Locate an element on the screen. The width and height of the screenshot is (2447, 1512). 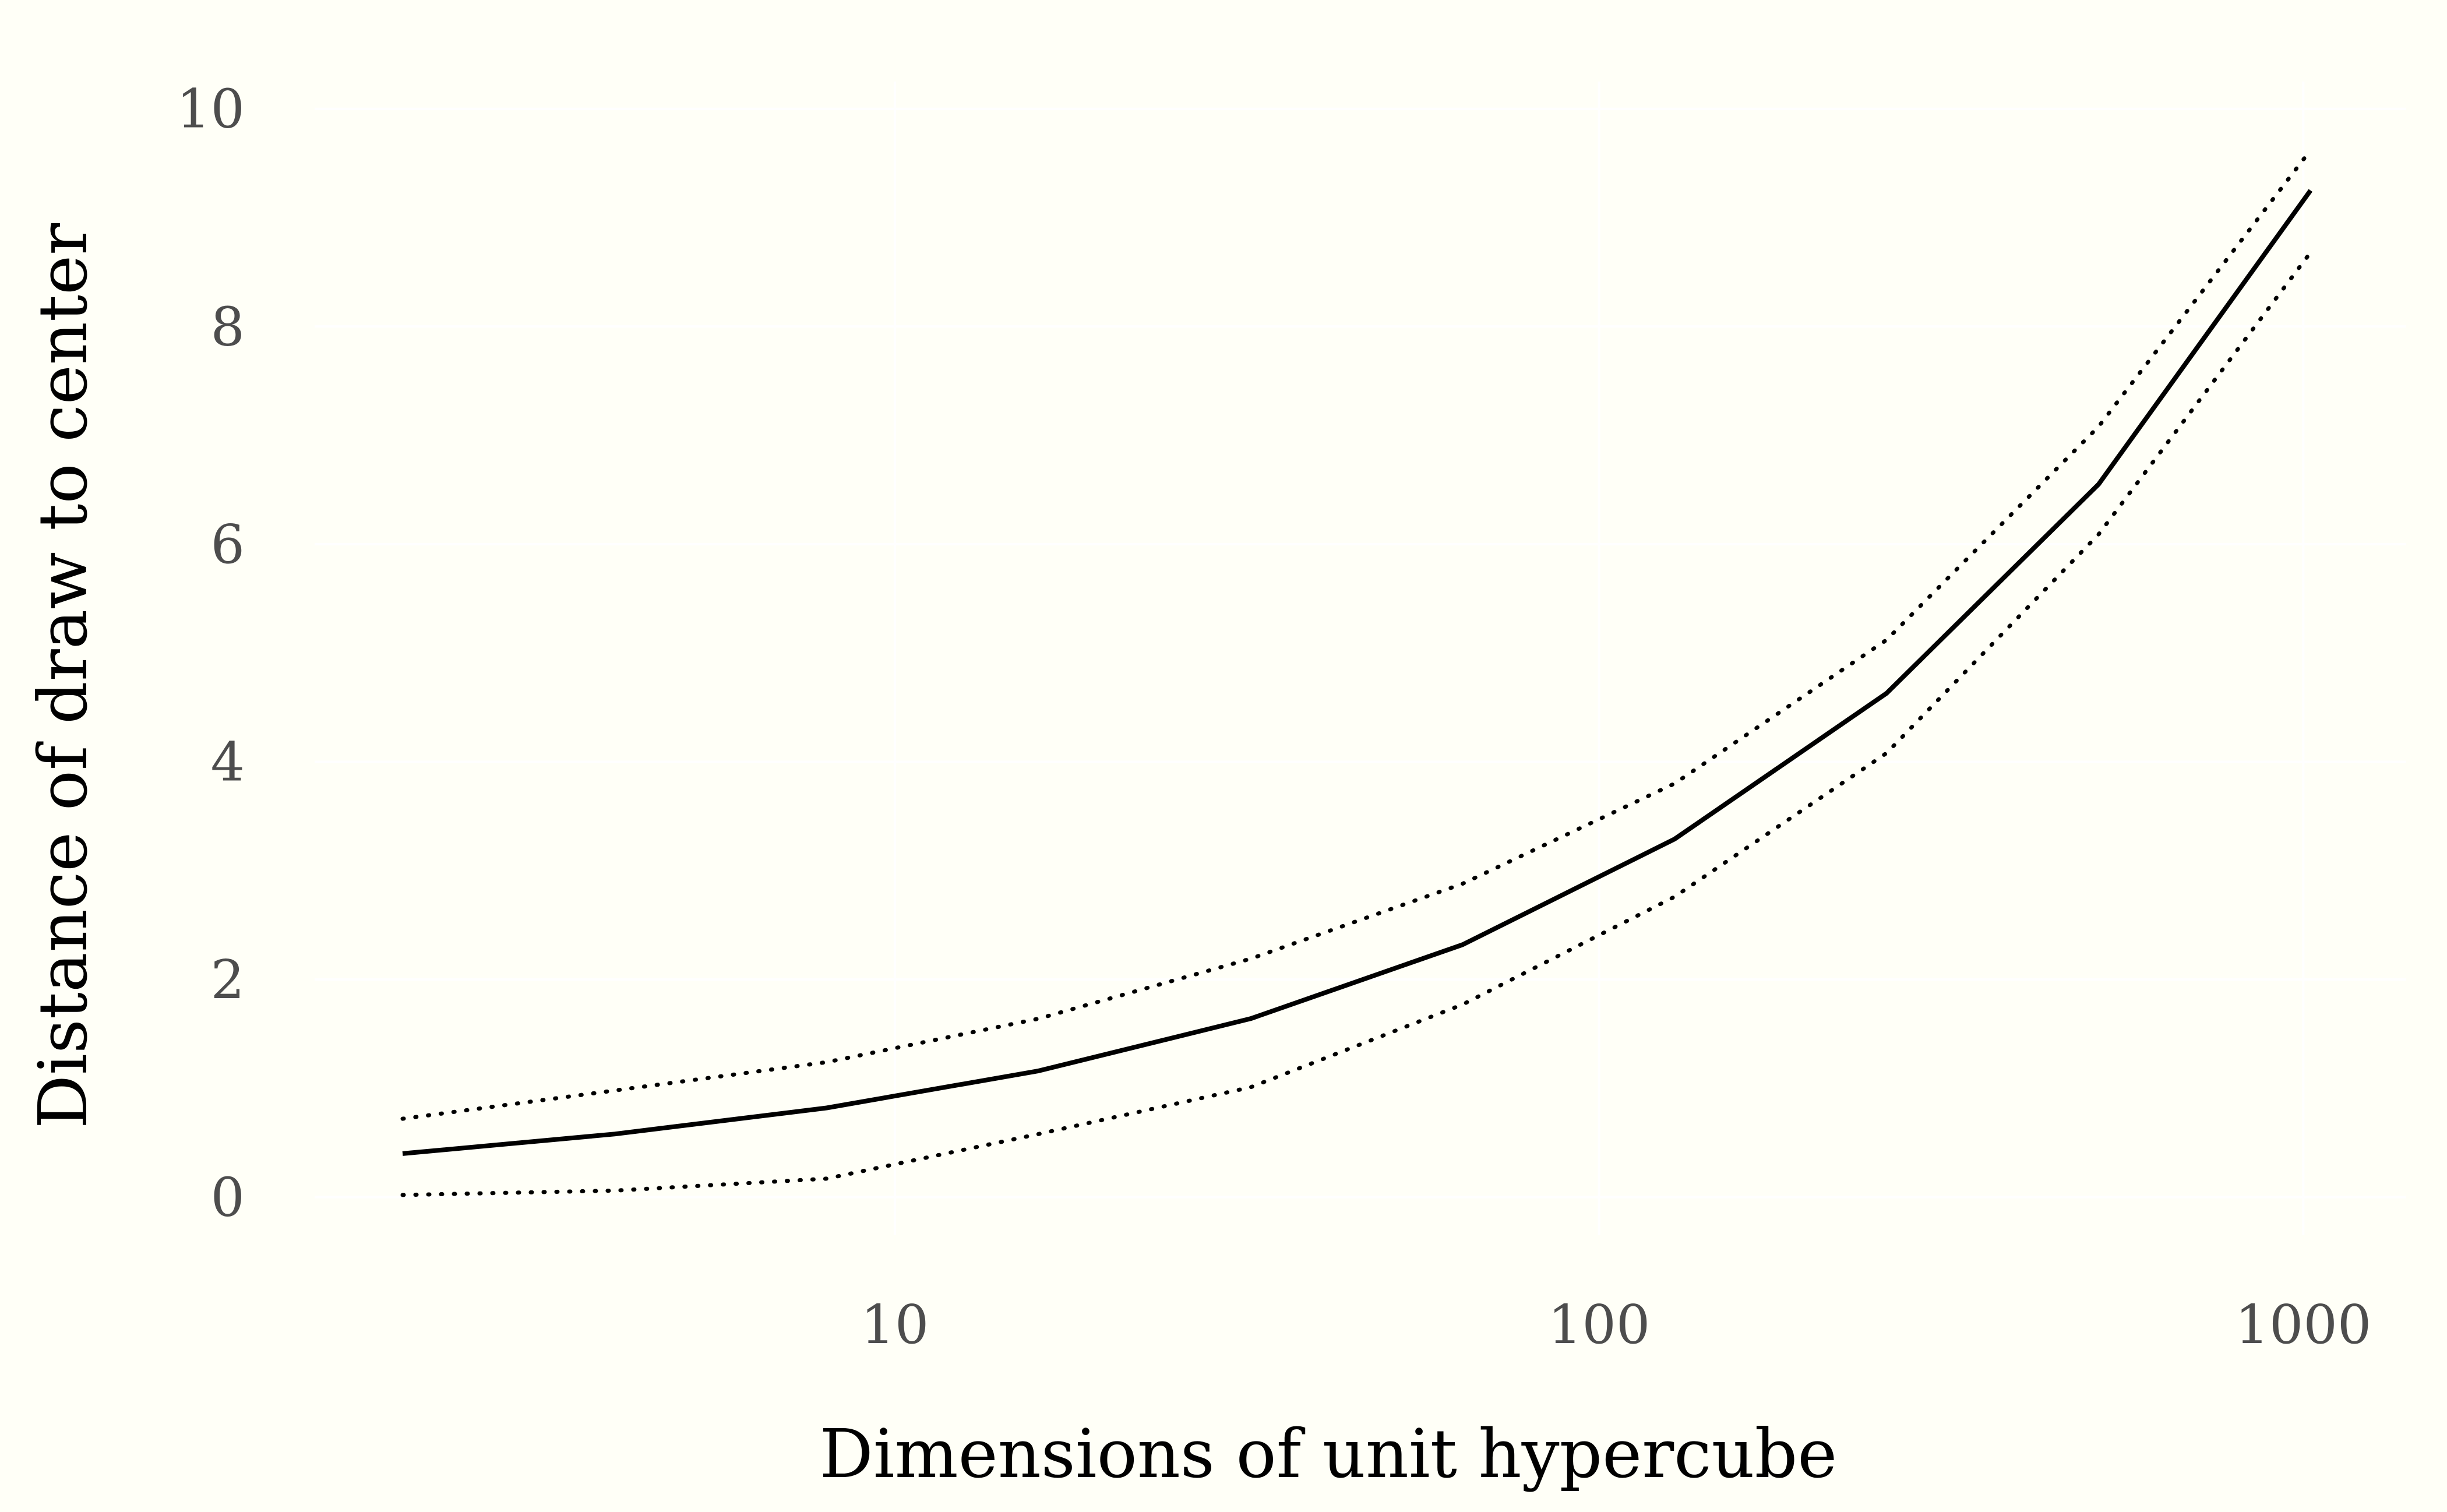
y-tick-label: 2 is located at coordinates (227, 980).